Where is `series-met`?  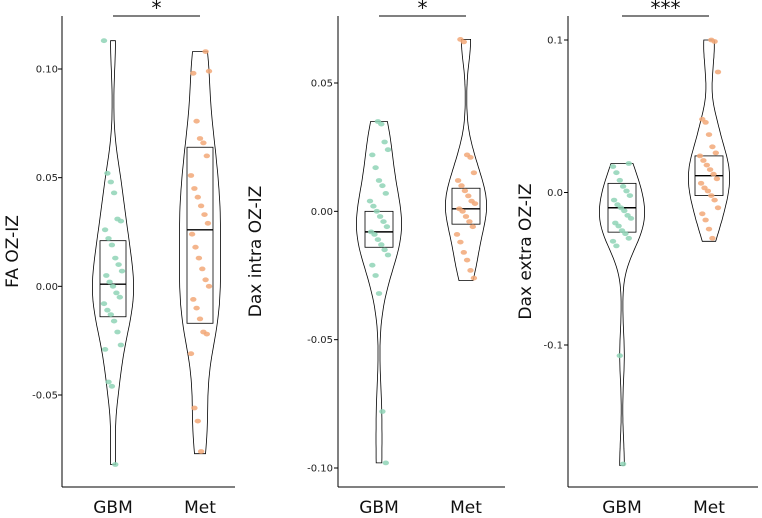
series-met is located at coordinates (709, 139).